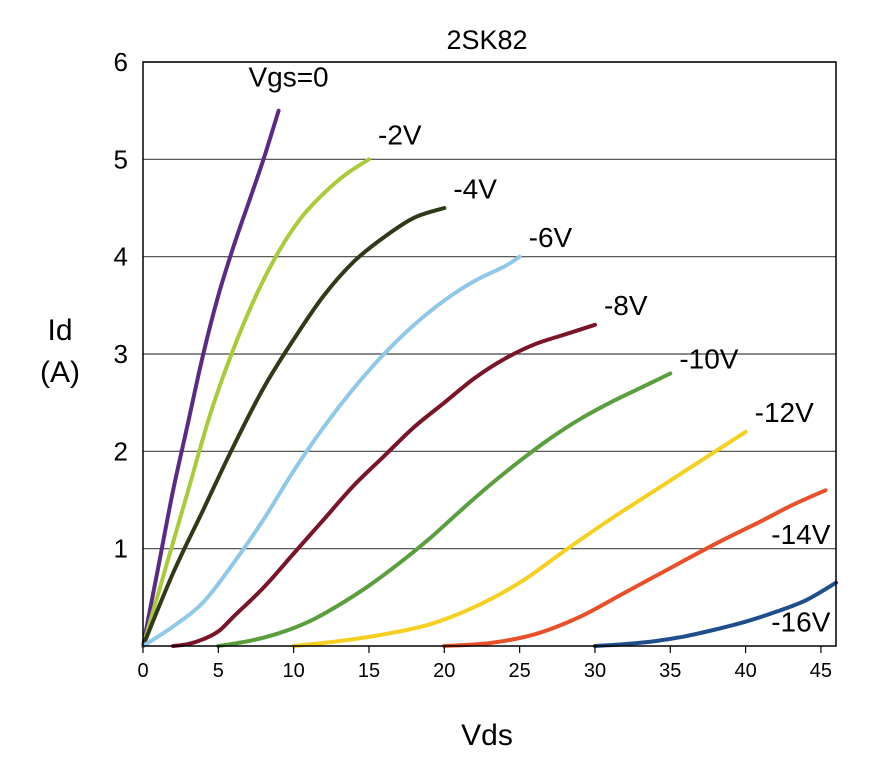 This screenshot has height=778, width=886. What do you see at coordinates (595, 671) in the screenshot?
I see `x-tick-30: 30` at bounding box center [595, 671].